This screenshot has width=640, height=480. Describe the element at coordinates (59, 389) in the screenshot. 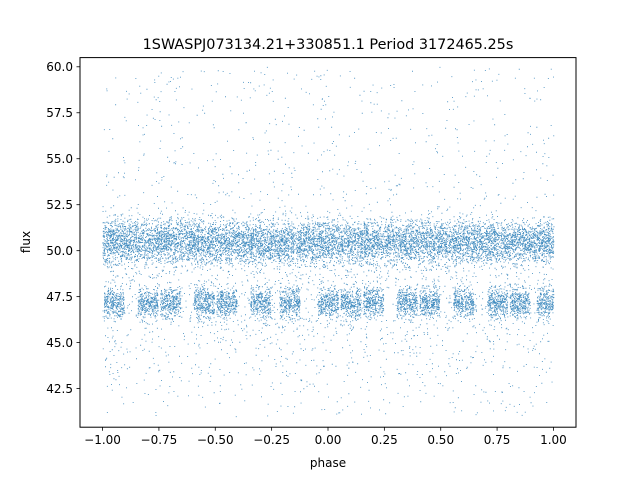

I see `y-tick-label: 42.5` at that location.